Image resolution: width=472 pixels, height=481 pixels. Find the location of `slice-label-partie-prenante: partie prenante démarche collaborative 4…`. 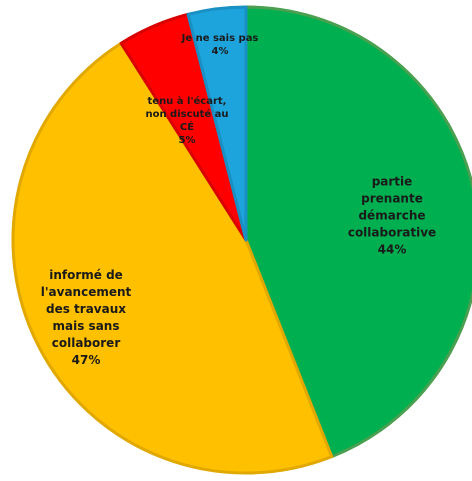

slice-label-partie-prenante: partie prenante démarche collaborative 4… is located at coordinates (392, 215).